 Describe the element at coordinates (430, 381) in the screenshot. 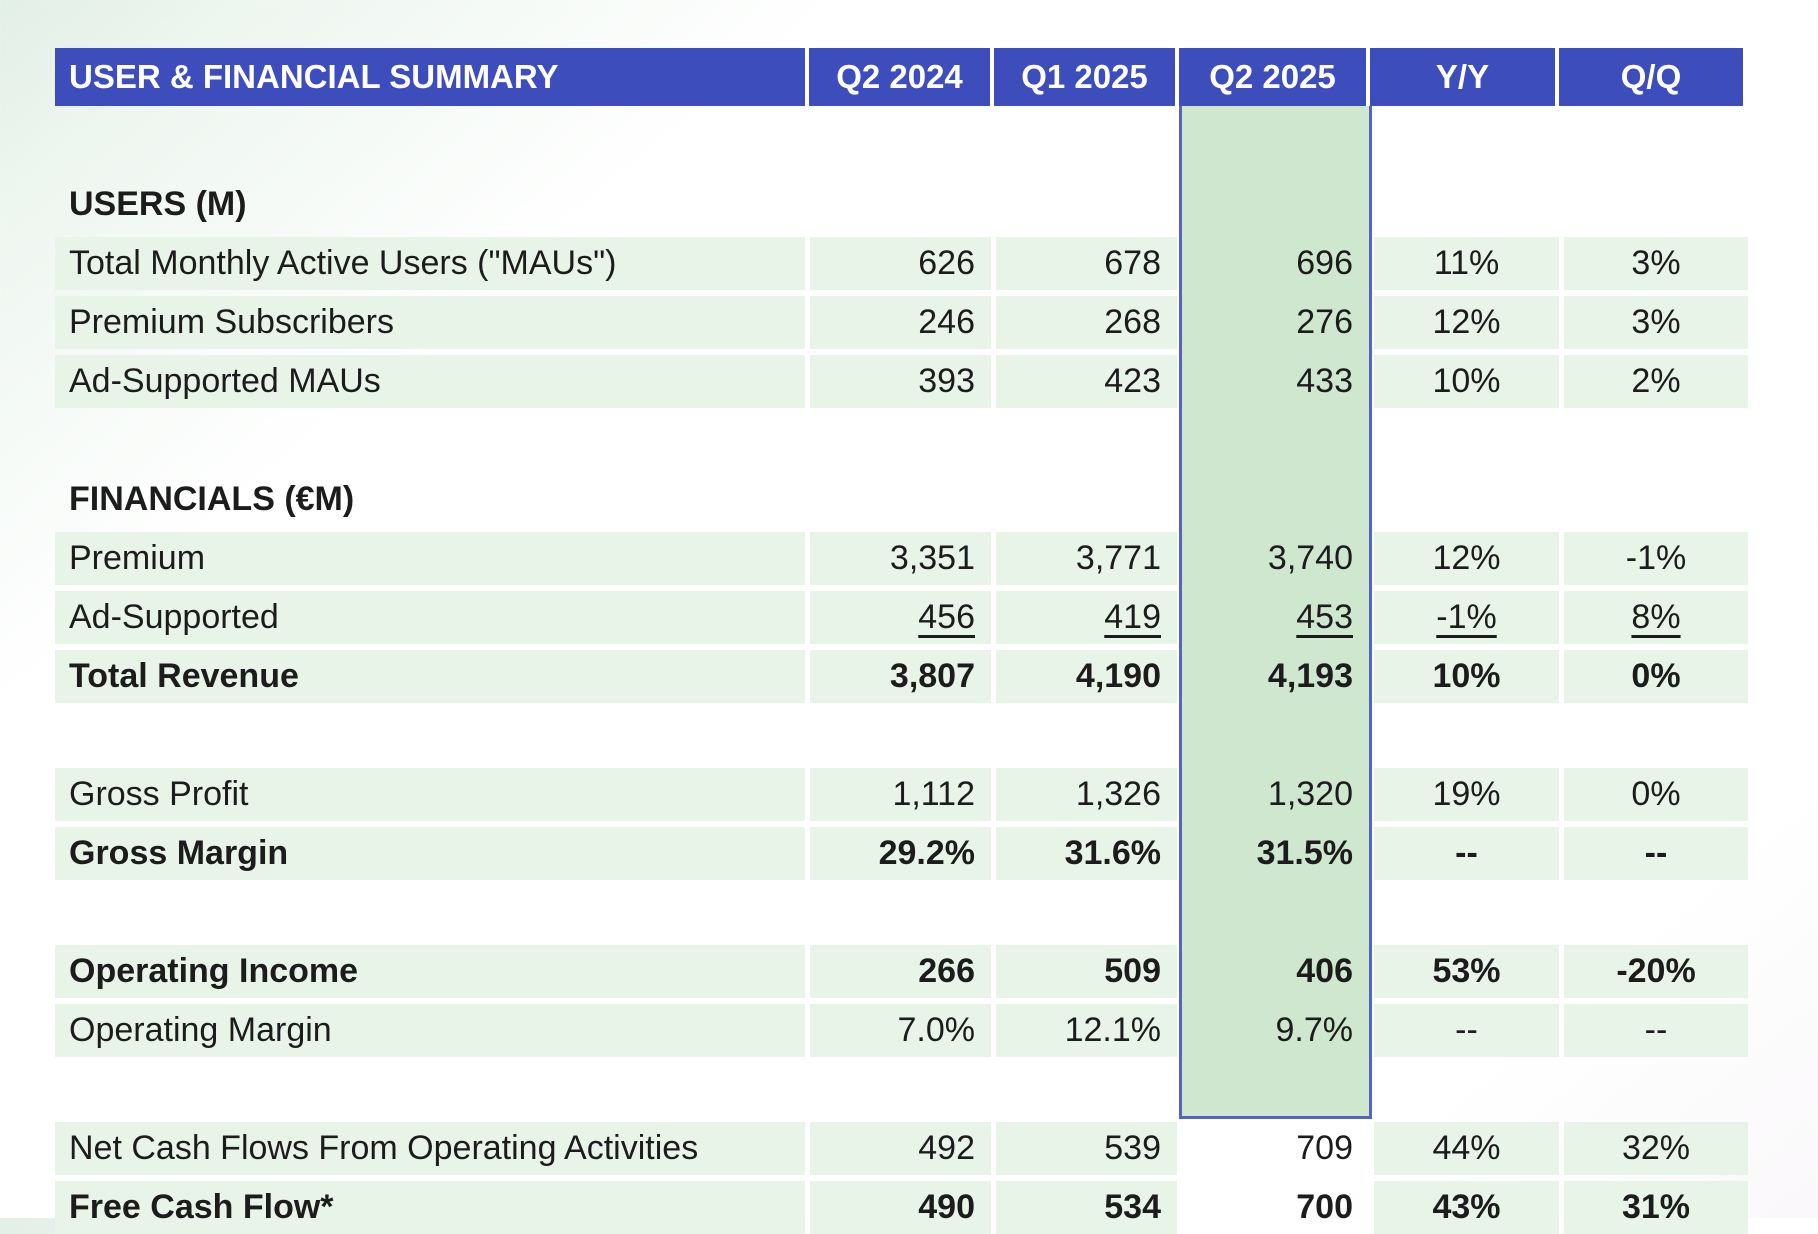

I see `metric-label: Ad-Supported MAUs` at that location.